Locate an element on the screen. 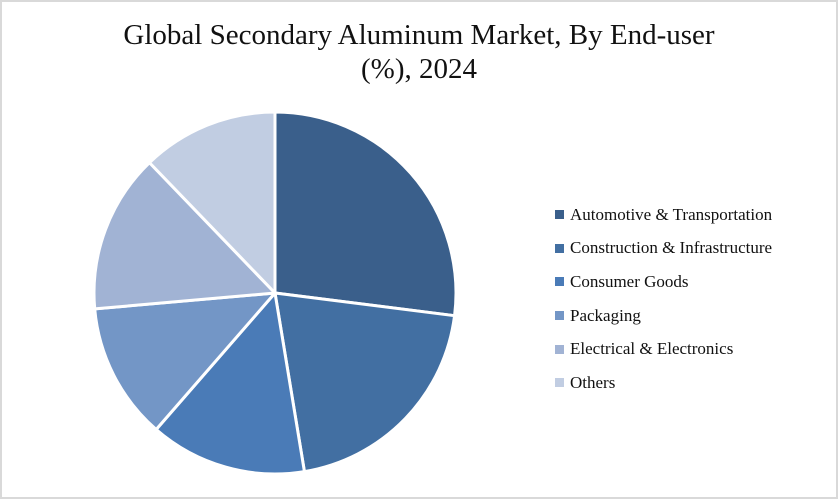  legend-label: Packaging is located at coordinates (605, 315).